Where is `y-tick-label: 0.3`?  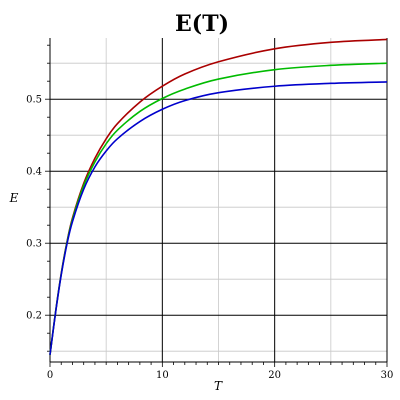
y-tick-label: 0.3 is located at coordinates (34, 244).